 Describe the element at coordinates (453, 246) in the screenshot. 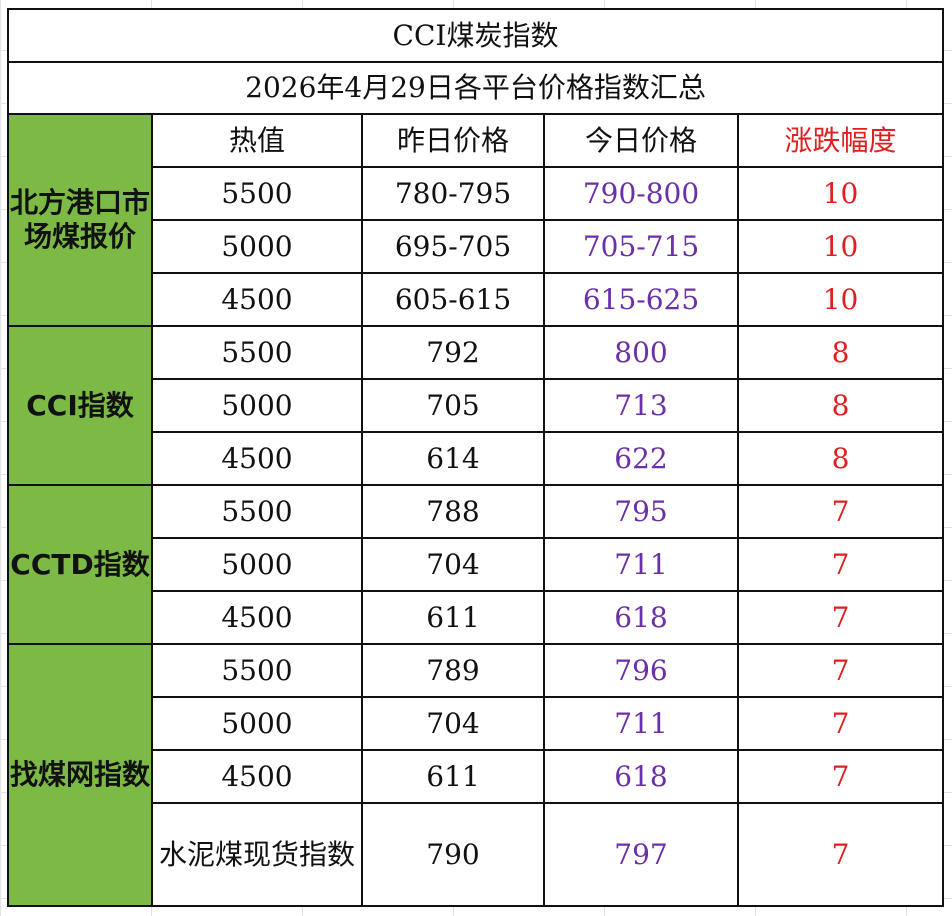

I see `yesterday-price-cell: 695-705` at that location.